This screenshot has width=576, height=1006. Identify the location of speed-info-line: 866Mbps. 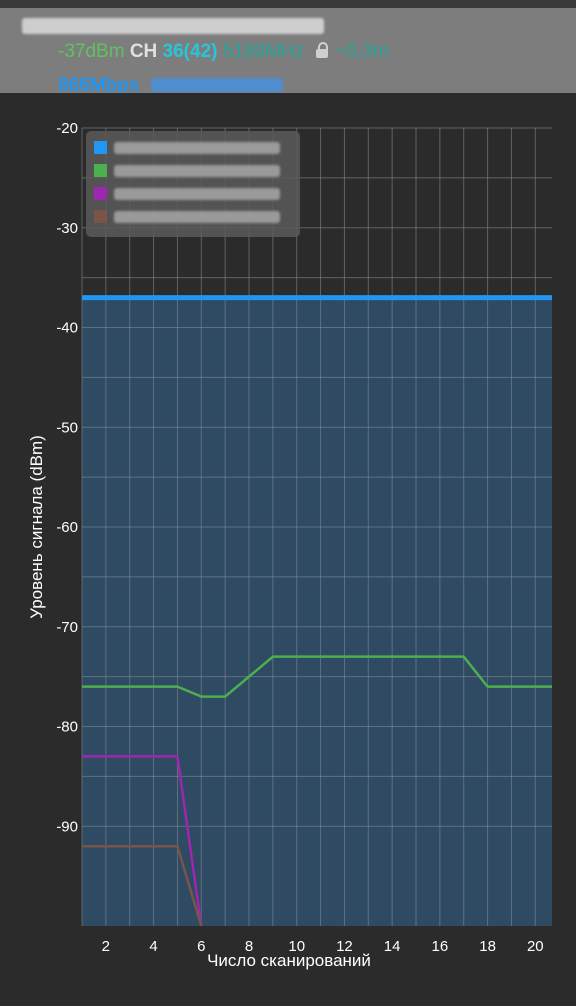
(170, 86).